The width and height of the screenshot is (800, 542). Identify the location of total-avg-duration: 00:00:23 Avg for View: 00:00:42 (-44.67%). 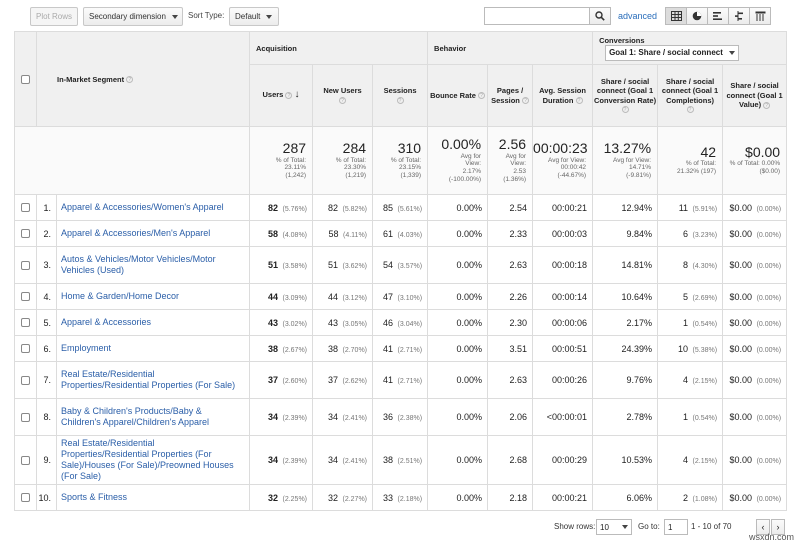
(563, 160).